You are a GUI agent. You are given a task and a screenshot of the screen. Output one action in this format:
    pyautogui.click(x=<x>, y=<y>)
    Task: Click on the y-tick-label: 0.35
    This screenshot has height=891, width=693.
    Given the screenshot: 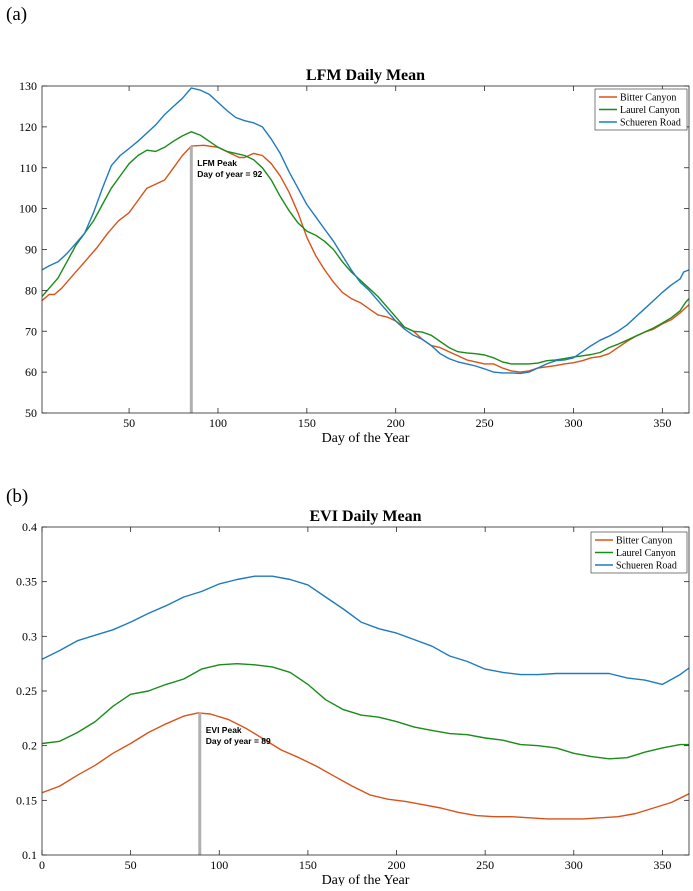 What is the action you would take?
    pyautogui.click(x=26, y=582)
    